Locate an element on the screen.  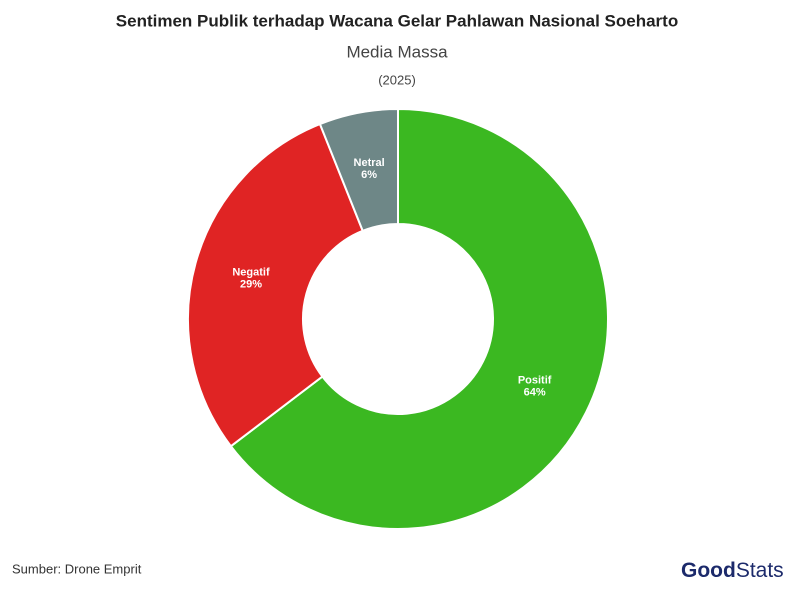
value-label: 29% is located at coordinates (251, 284).